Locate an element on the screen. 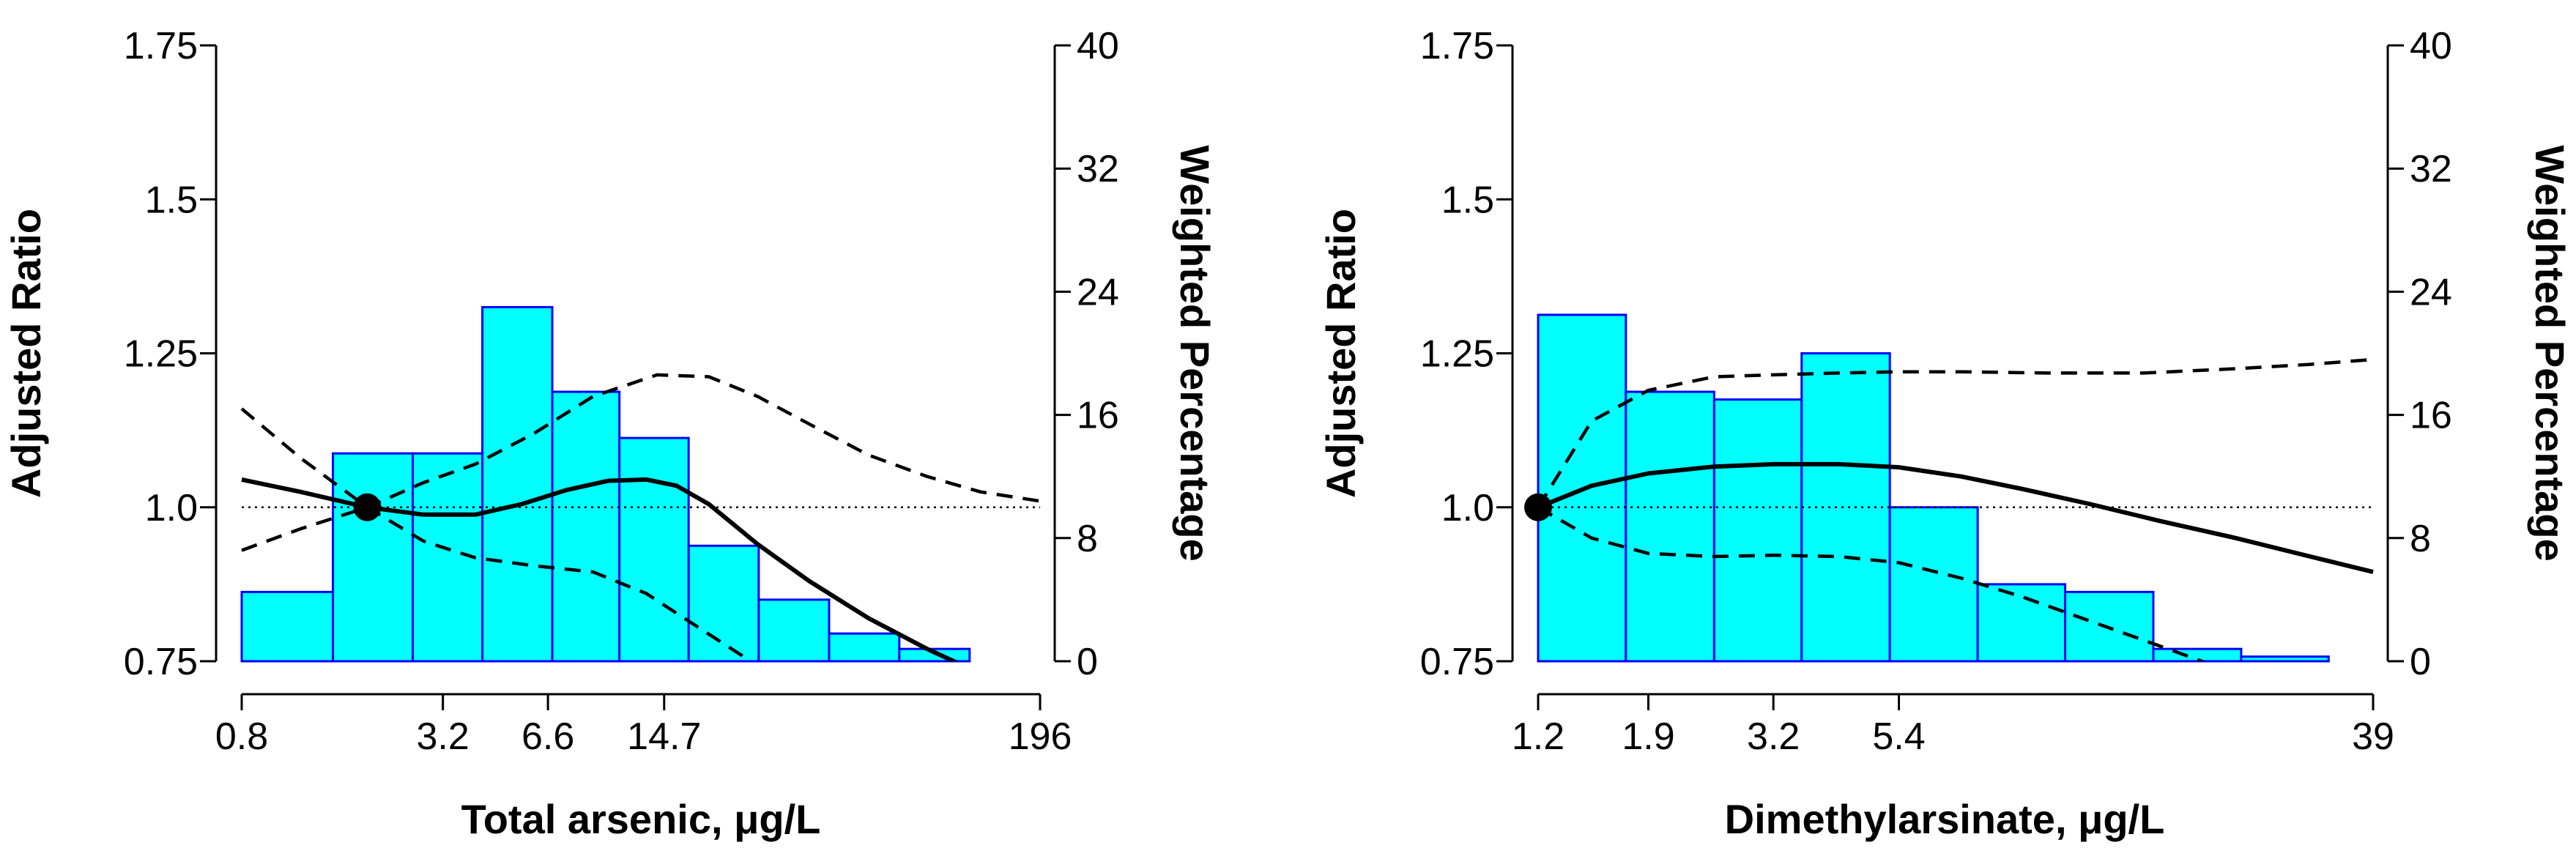 This screenshot has height=867, width=2576. x-tick-label: 1.2 is located at coordinates (1538, 736).